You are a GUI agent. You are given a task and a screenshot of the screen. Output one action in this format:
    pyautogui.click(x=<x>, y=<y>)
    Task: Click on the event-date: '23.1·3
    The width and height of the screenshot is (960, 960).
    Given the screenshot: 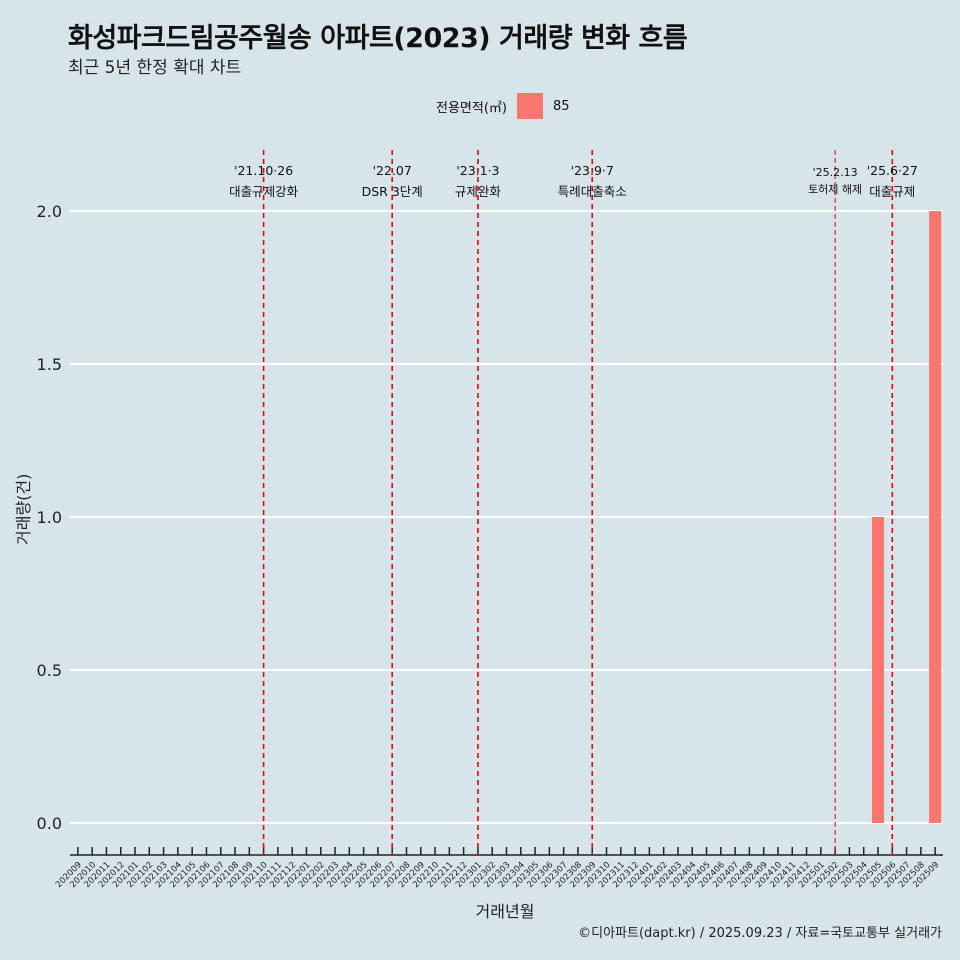 What is the action you would take?
    pyautogui.click(x=477, y=170)
    